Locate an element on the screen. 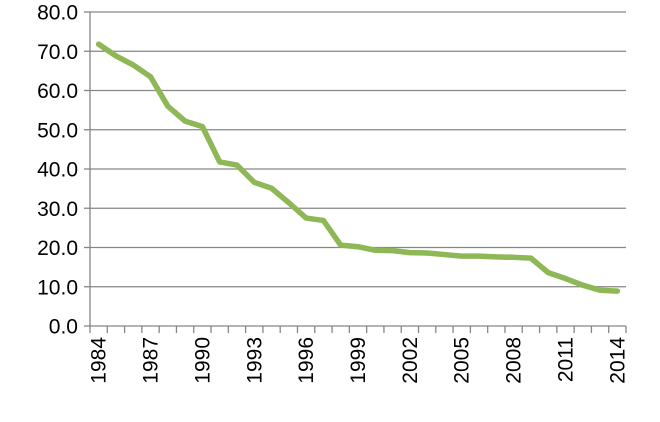 This screenshot has width=660, height=422. x-tick-label: 2005 is located at coordinates (462, 360).